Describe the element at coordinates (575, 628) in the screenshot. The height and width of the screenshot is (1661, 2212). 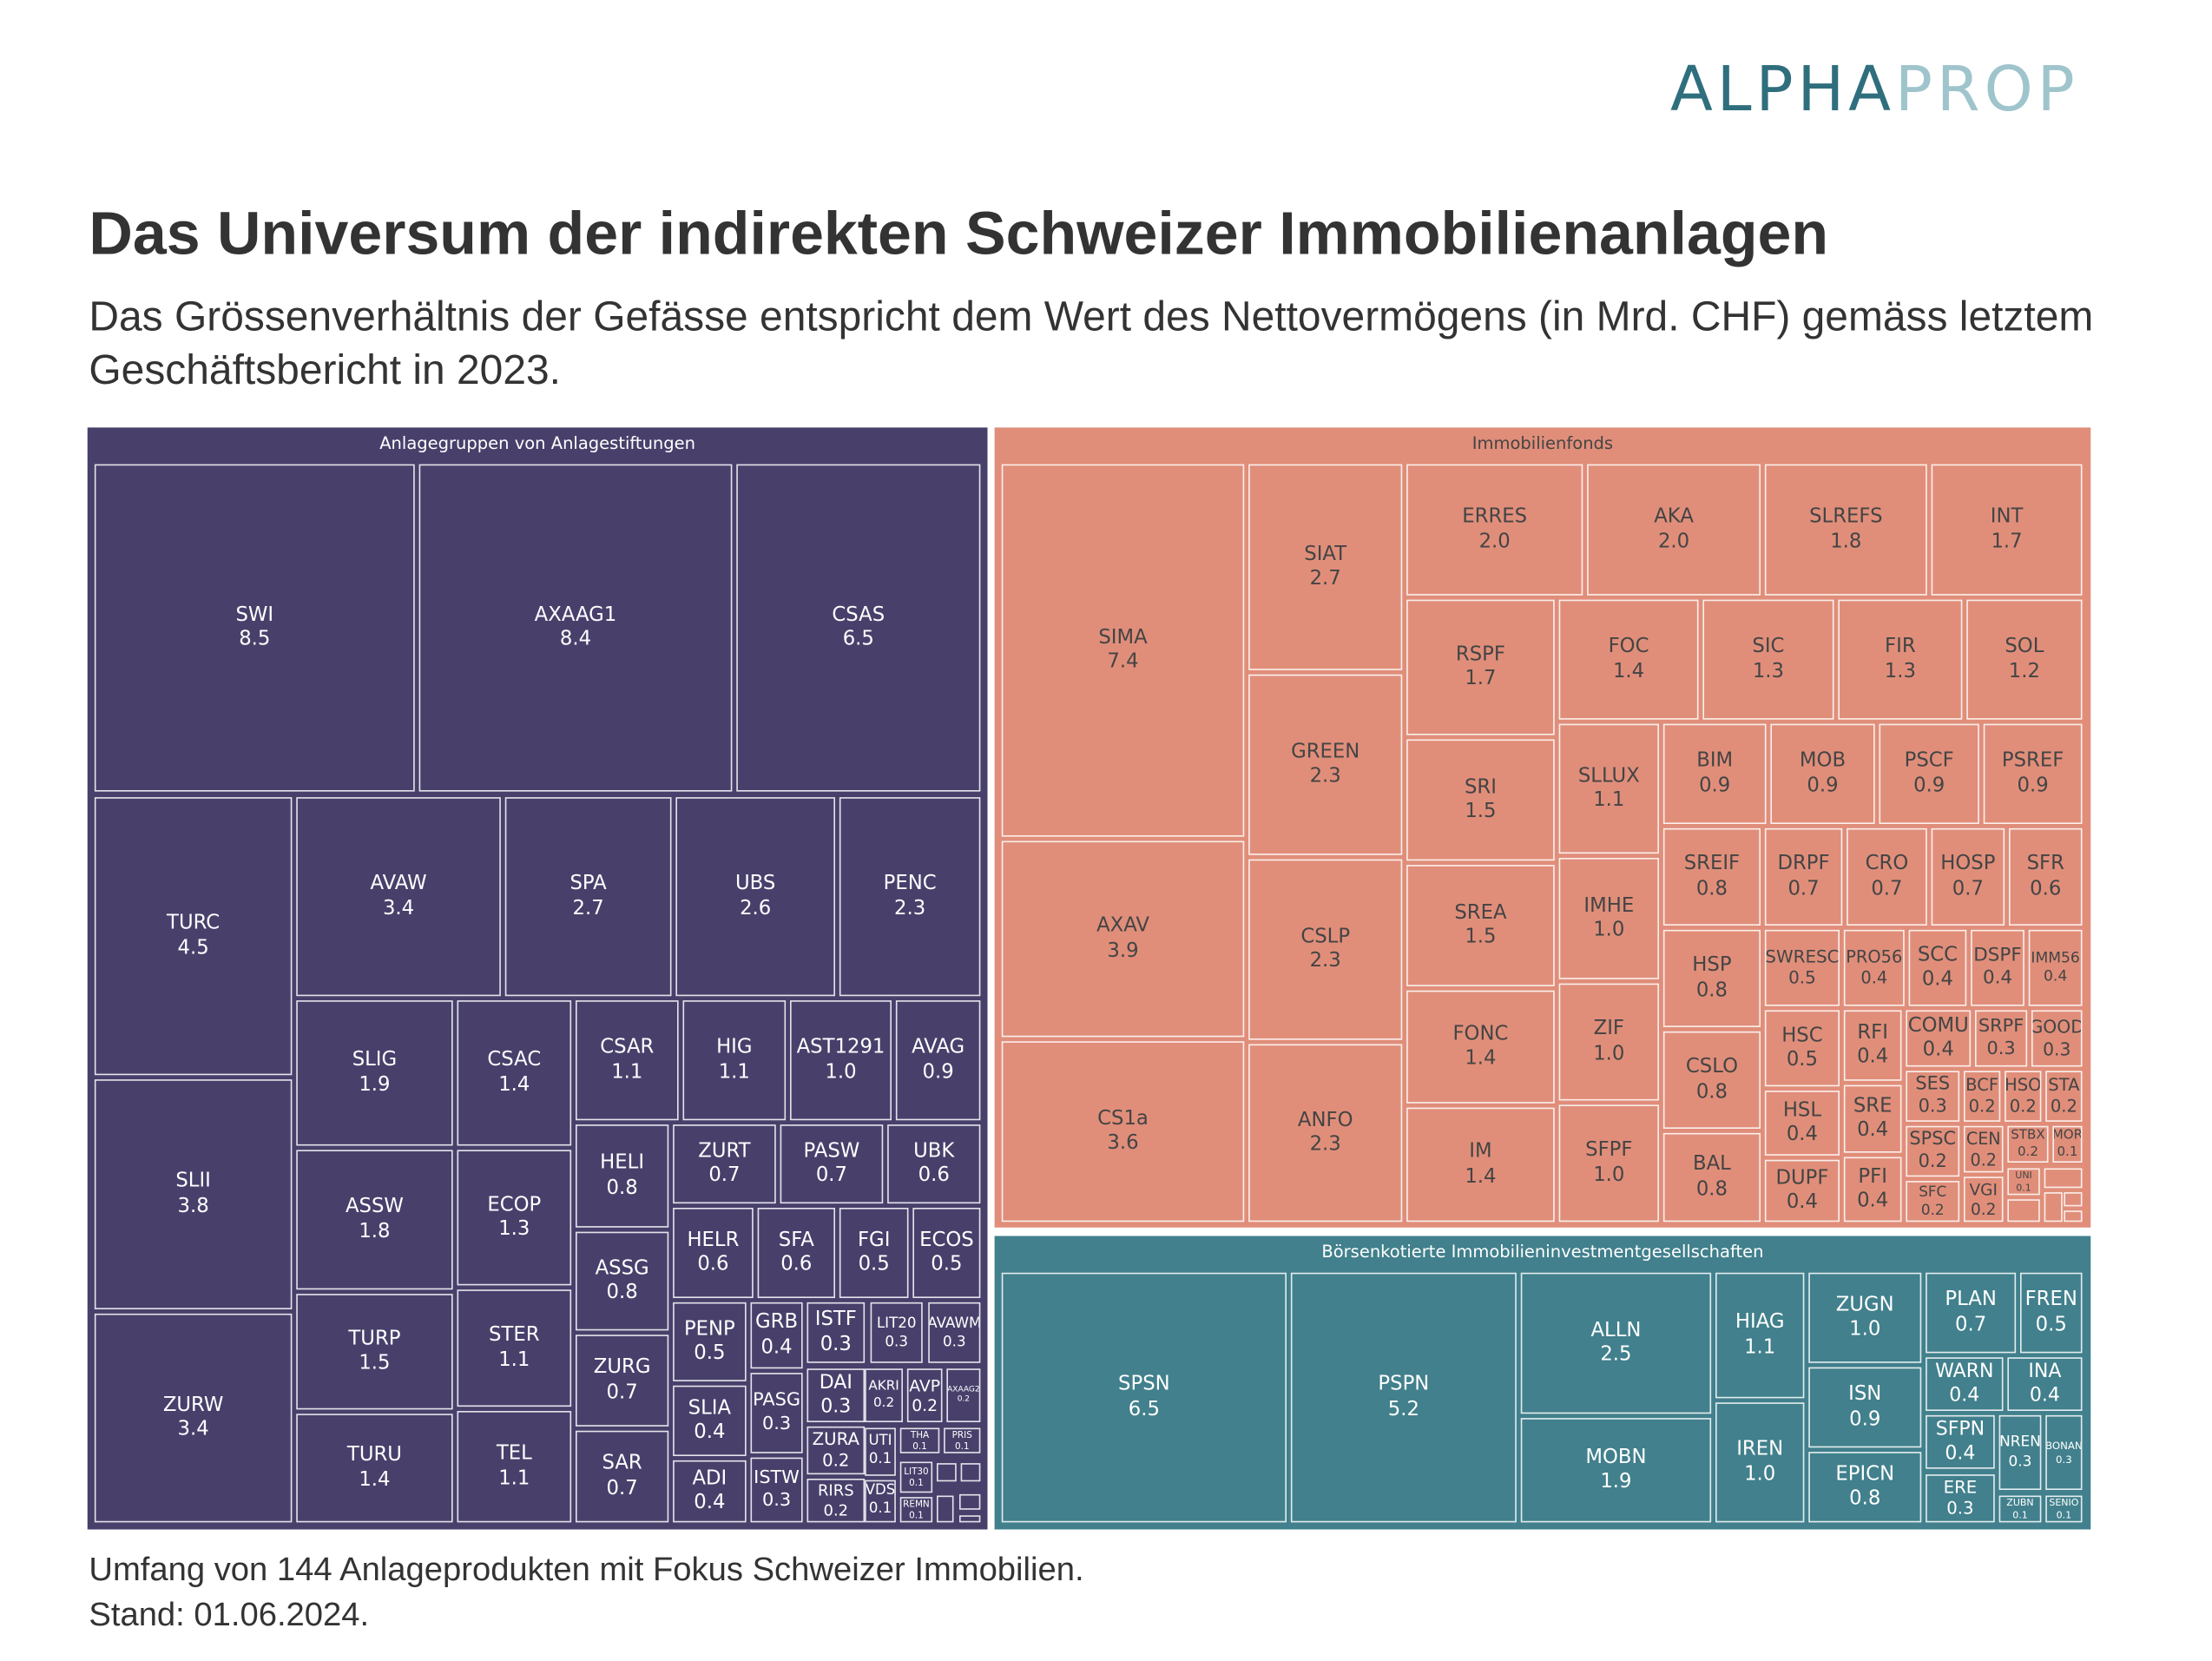
I see `treemap-cell: AXAAG1 8.4` at that location.